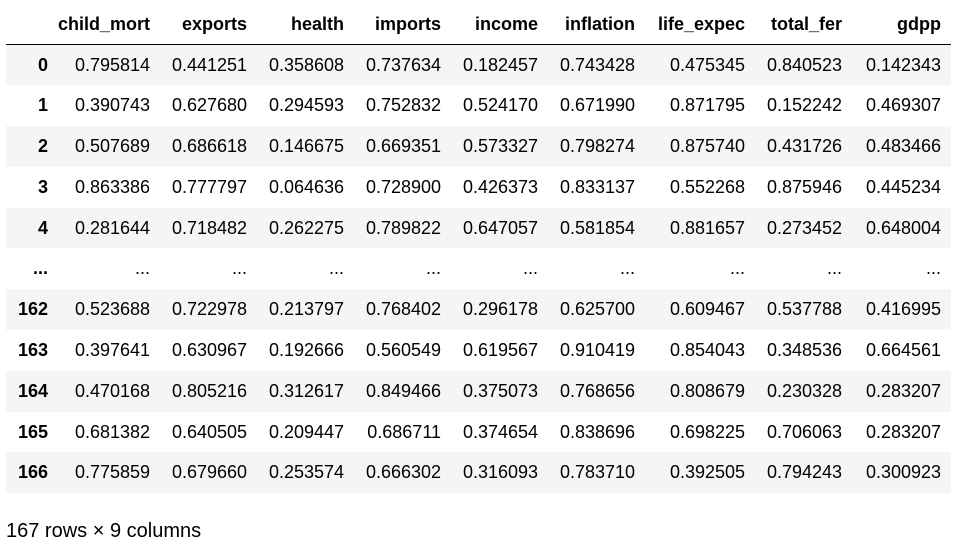 The width and height of the screenshot is (968, 553). Describe the element at coordinates (902, 24) in the screenshot. I see `column-header: gdpp` at that location.